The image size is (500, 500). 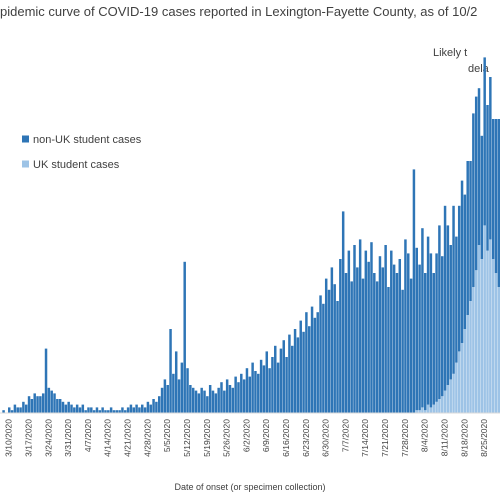 What do you see at coordinates (82, 152) in the screenshot?
I see `legend: non-UK student cases UK student cases` at bounding box center [82, 152].